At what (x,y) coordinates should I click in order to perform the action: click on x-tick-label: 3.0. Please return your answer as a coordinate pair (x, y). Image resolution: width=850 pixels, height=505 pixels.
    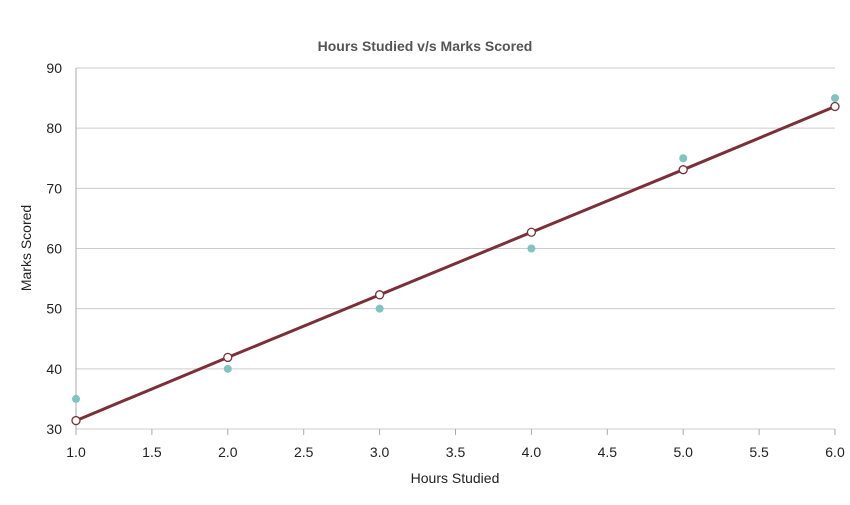
    Looking at the image, I should click on (380, 452).